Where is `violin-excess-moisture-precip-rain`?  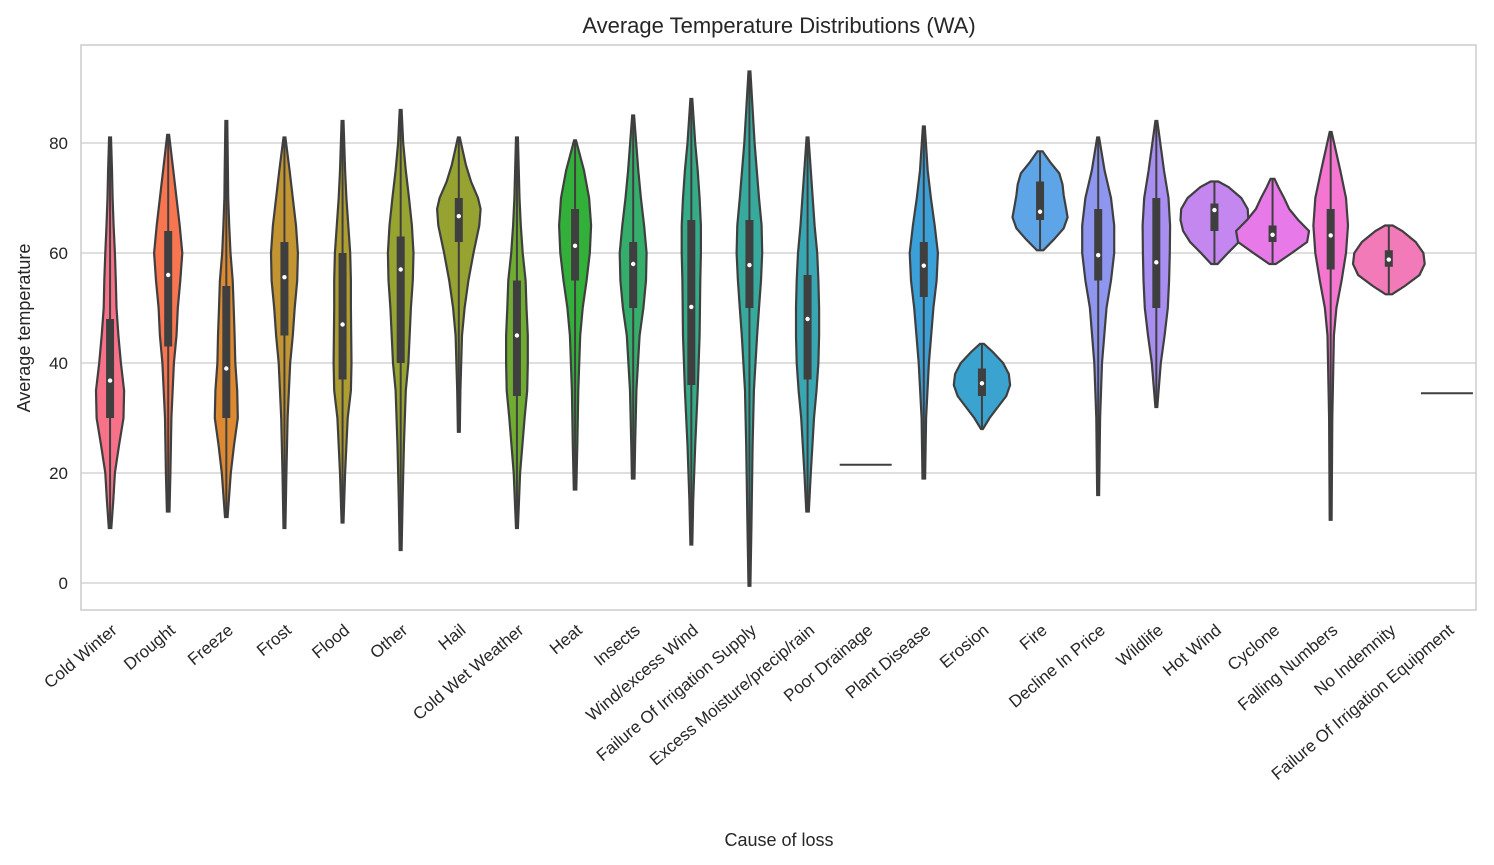
violin-excess-moisture-precip-rain is located at coordinates (807, 324).